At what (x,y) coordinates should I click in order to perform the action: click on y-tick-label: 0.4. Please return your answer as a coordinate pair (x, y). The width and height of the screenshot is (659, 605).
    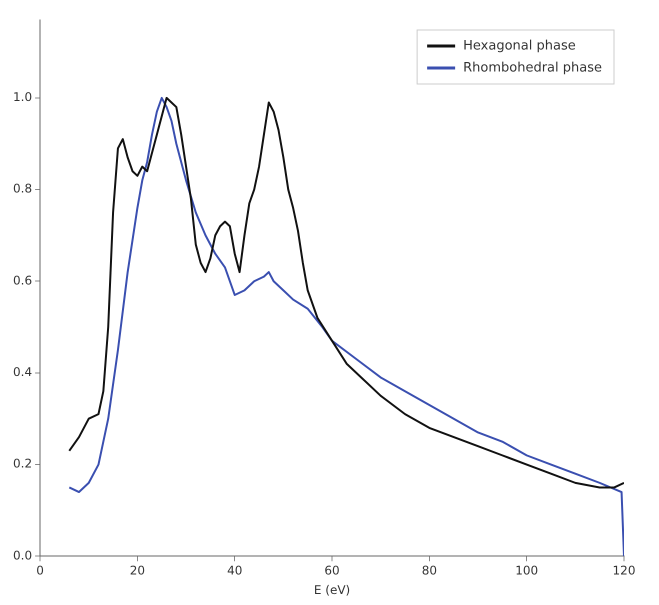
    Looking at the image, I should click on (22, 372).